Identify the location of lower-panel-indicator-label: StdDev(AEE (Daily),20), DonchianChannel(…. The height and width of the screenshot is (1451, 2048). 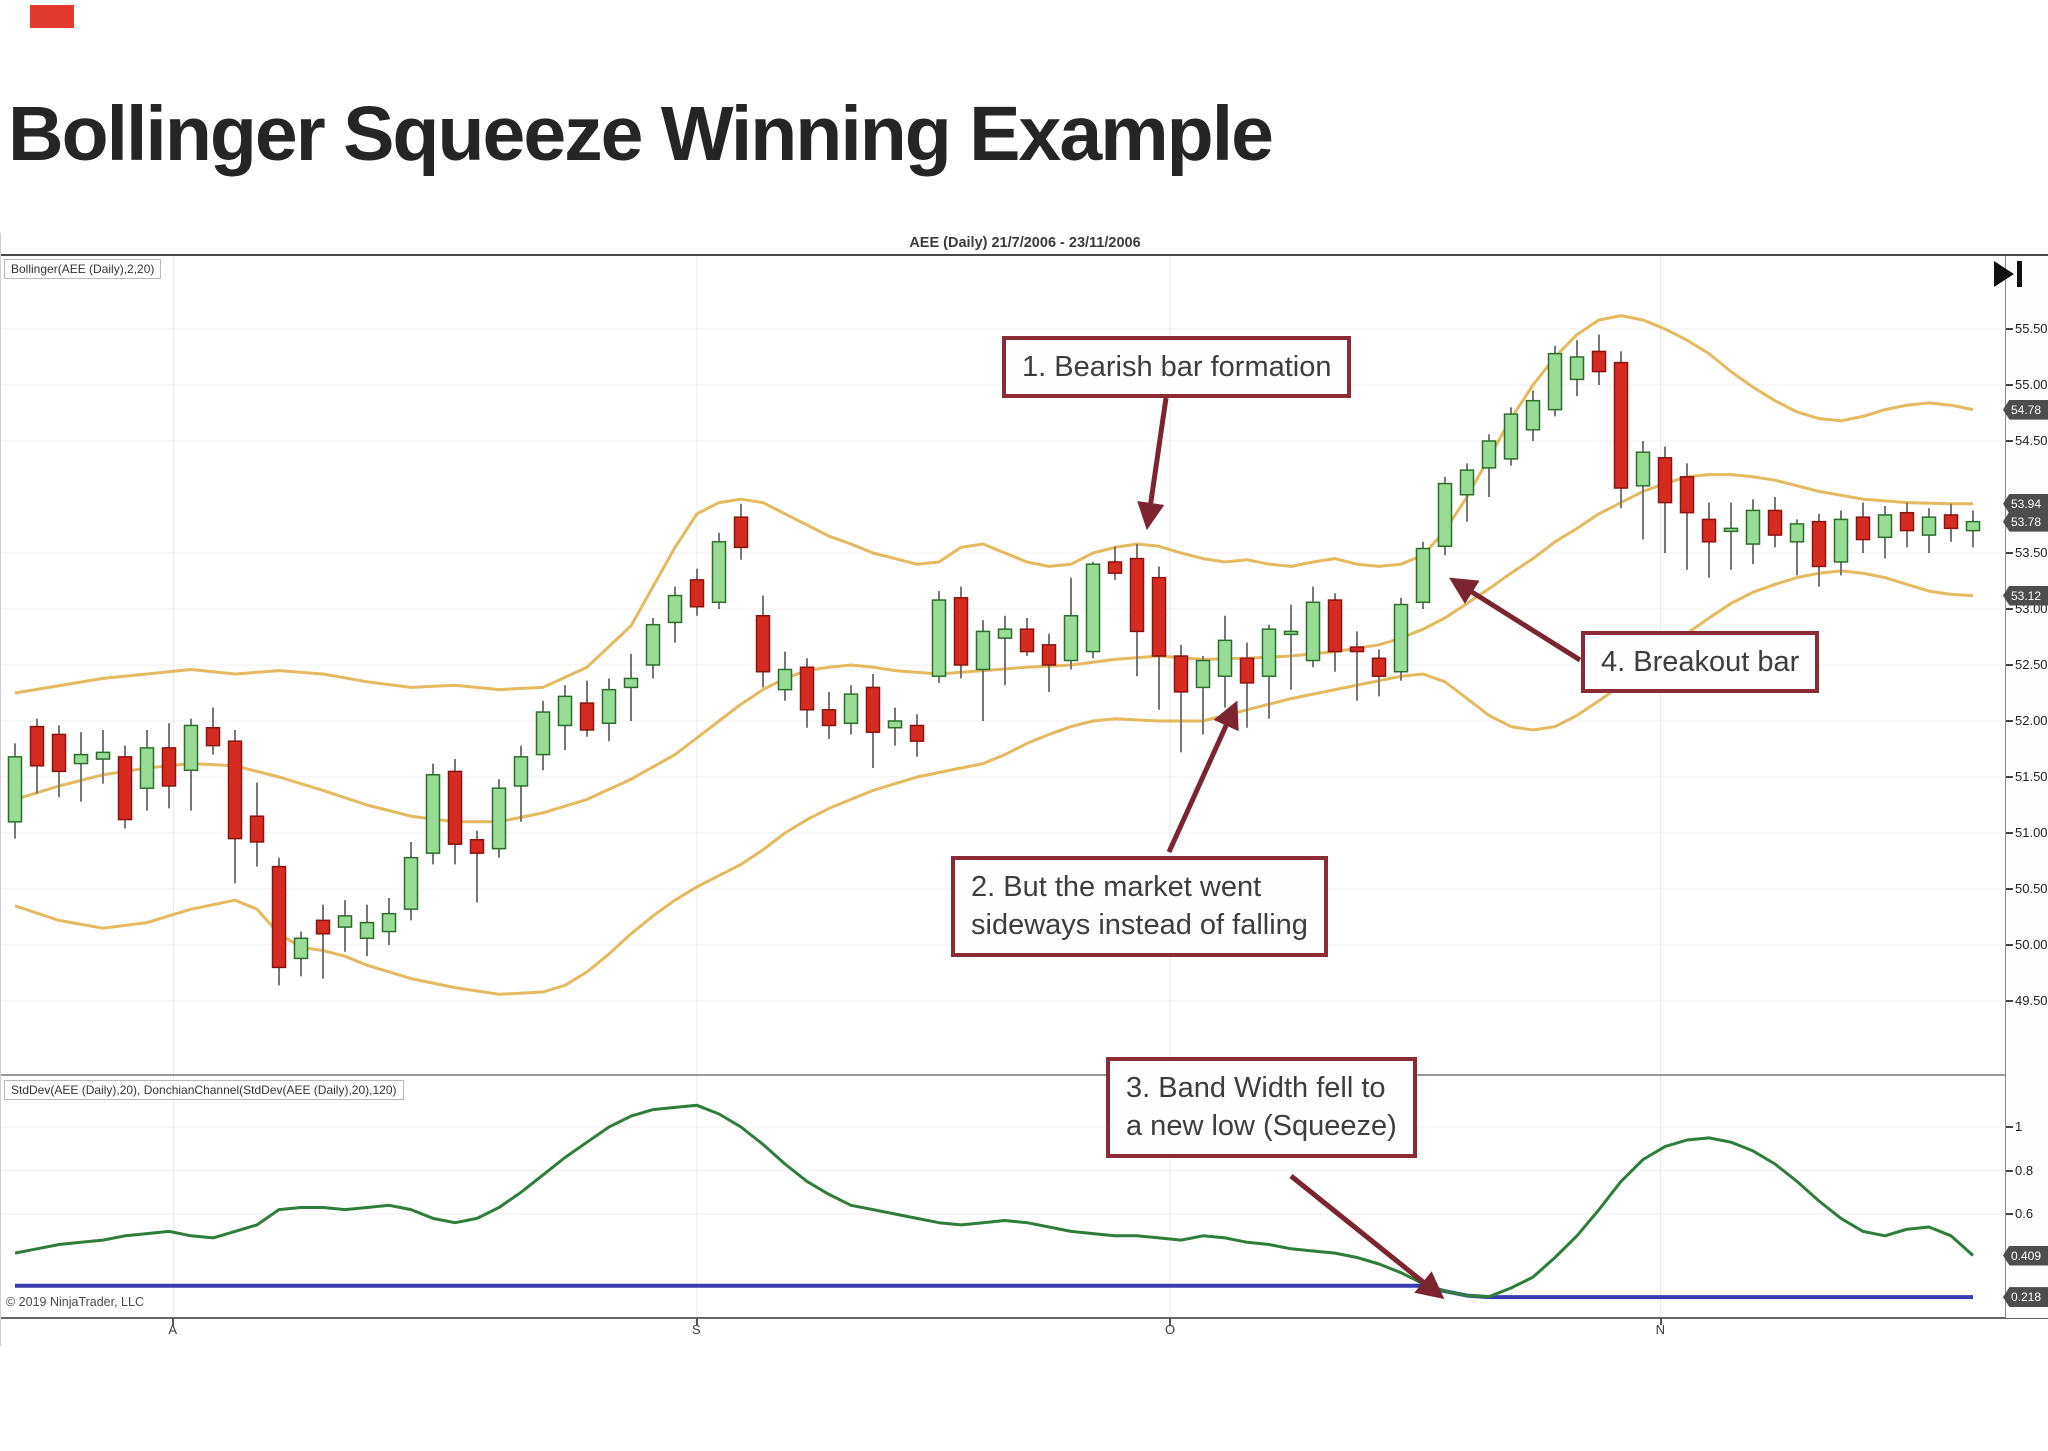
(204, 1090).